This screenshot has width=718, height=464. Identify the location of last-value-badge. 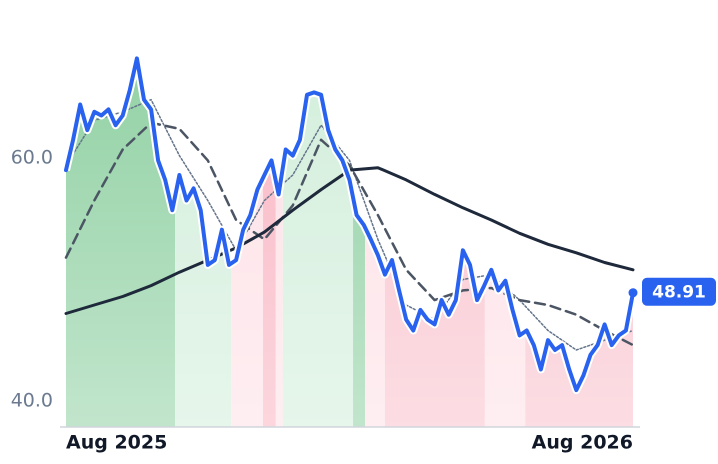
(679, 291).